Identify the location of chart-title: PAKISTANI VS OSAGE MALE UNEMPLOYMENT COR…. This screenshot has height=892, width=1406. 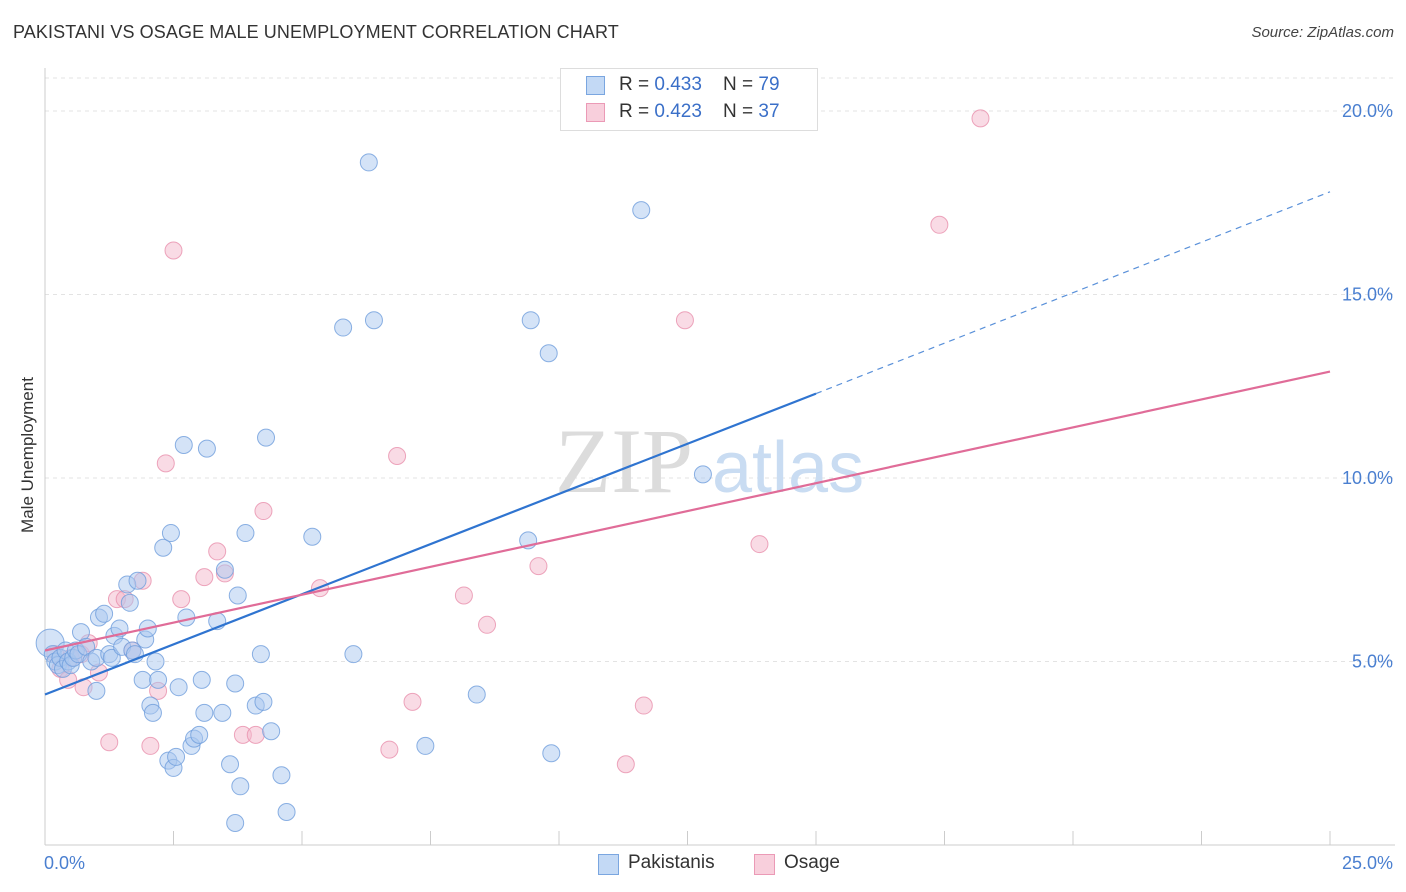
(316, 32).